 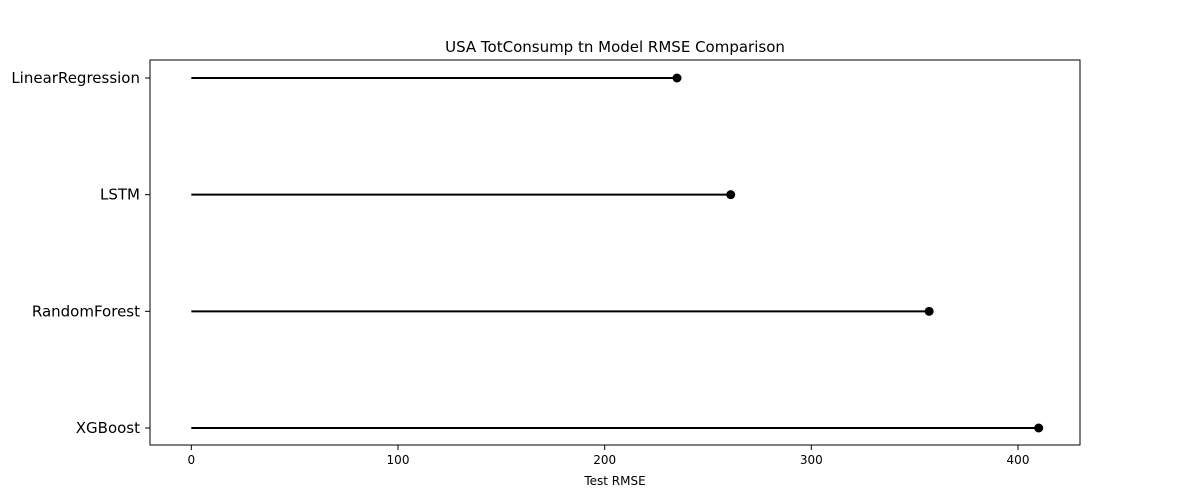 What do you see at coordinates (1018, 460) in the screenshot?
I see `x-tick-label: 400` at bounding box center [1018, 460].